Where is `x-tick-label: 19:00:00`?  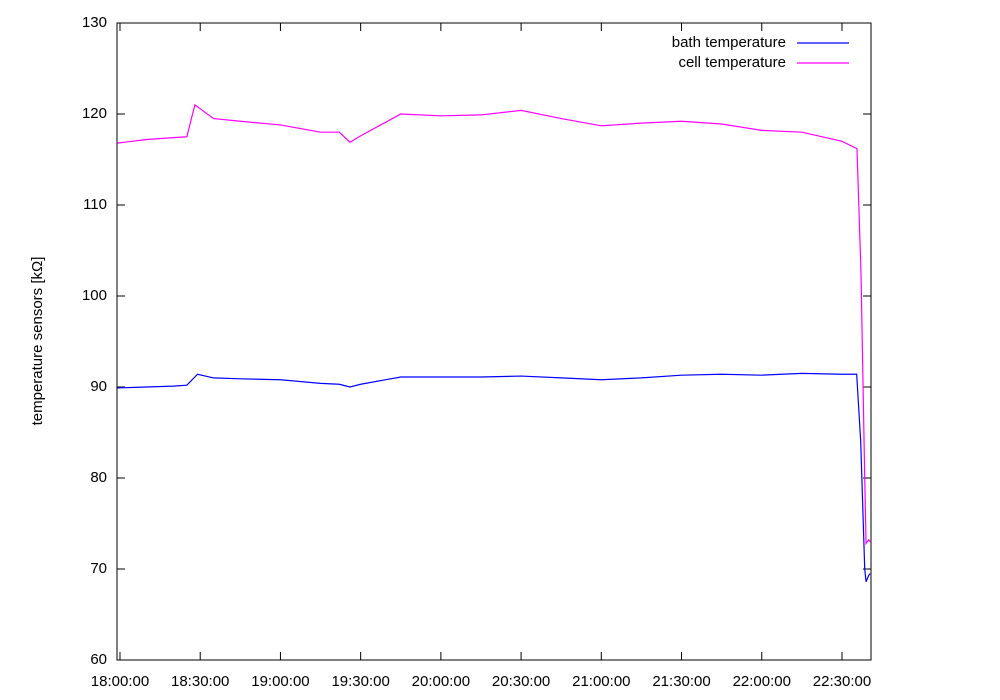
x-tick-label: 19:00:00 is located at coordinates (280, 681).